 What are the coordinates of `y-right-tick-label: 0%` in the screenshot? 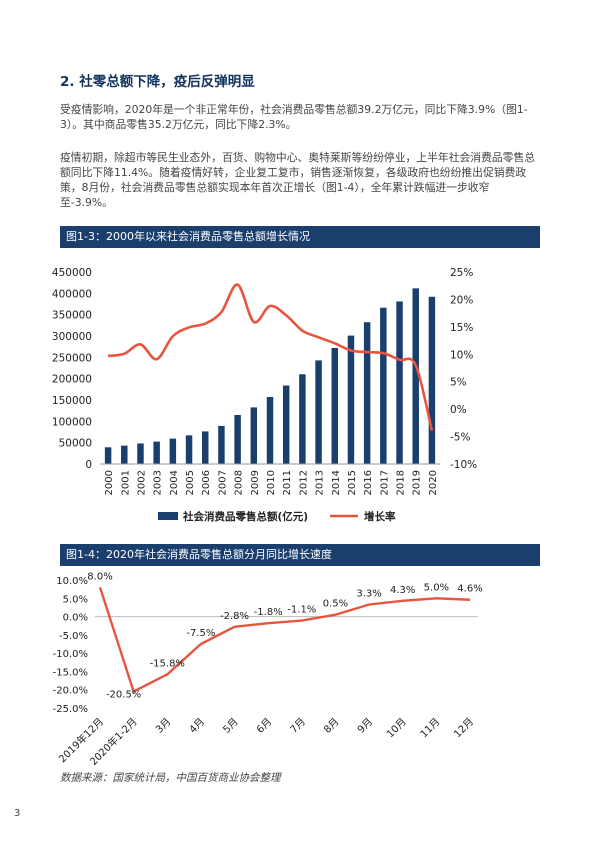 It's located at (458, 410).